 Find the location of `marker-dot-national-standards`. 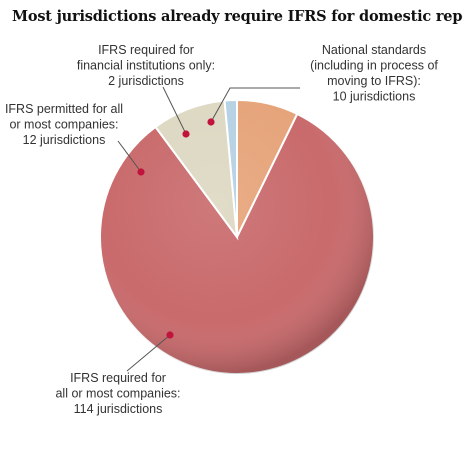

marker-dot-national-standards is located at coordinates (211, 122).